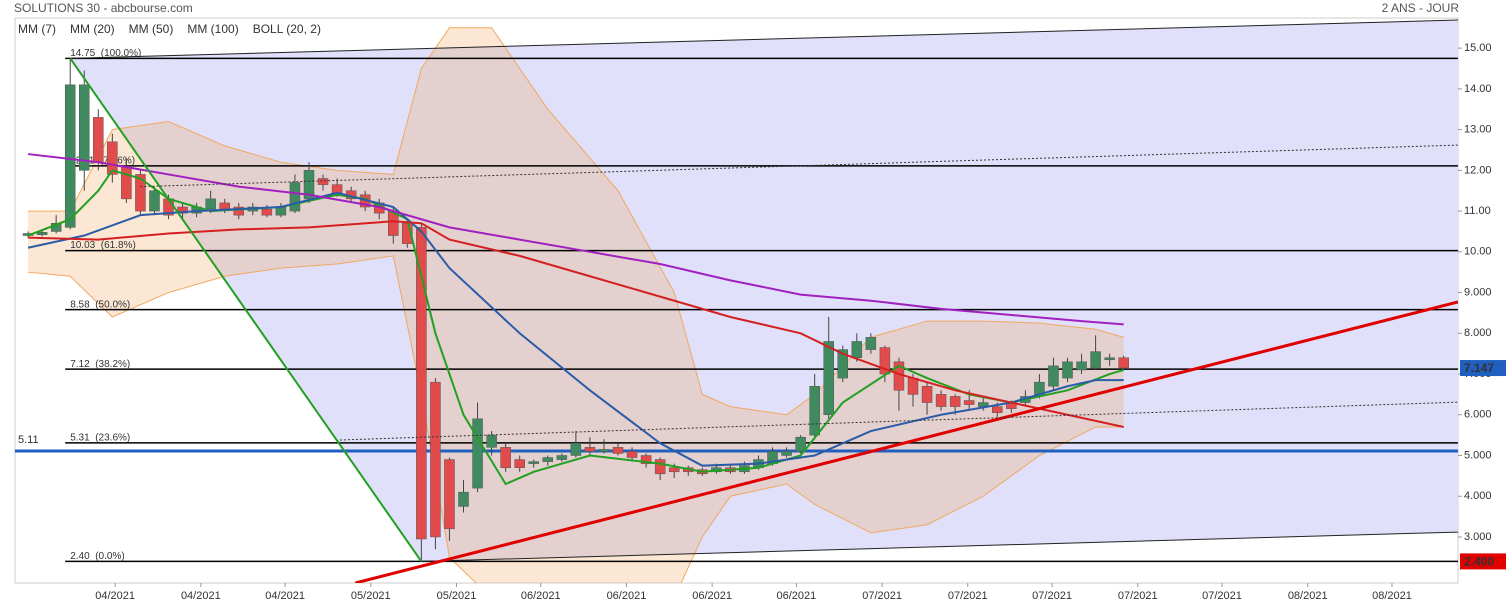 The image size is (1509, 607). I want to click on y-tick-label: 15.00, so click(1478, 48).